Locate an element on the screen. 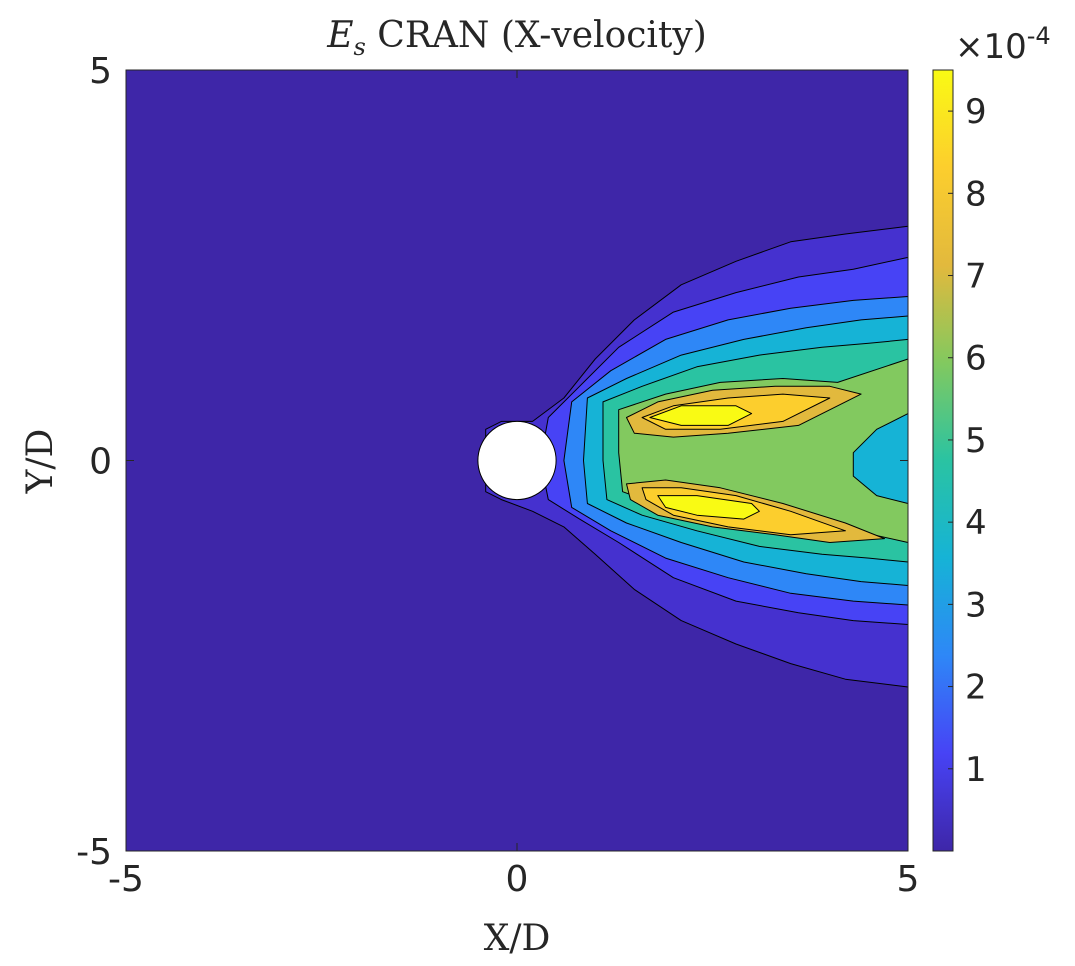  title-symbol: E is located at coordinates (339, 35).